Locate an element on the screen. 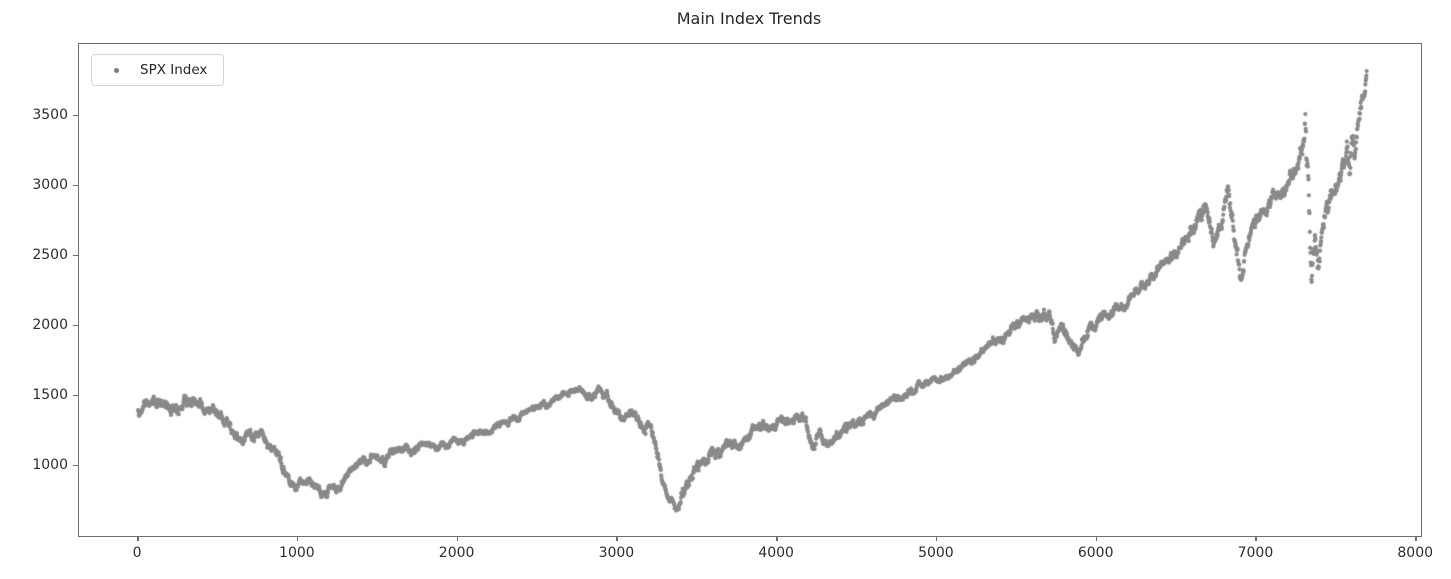  scatter-marker-icon is located at coordinates (116, 70).